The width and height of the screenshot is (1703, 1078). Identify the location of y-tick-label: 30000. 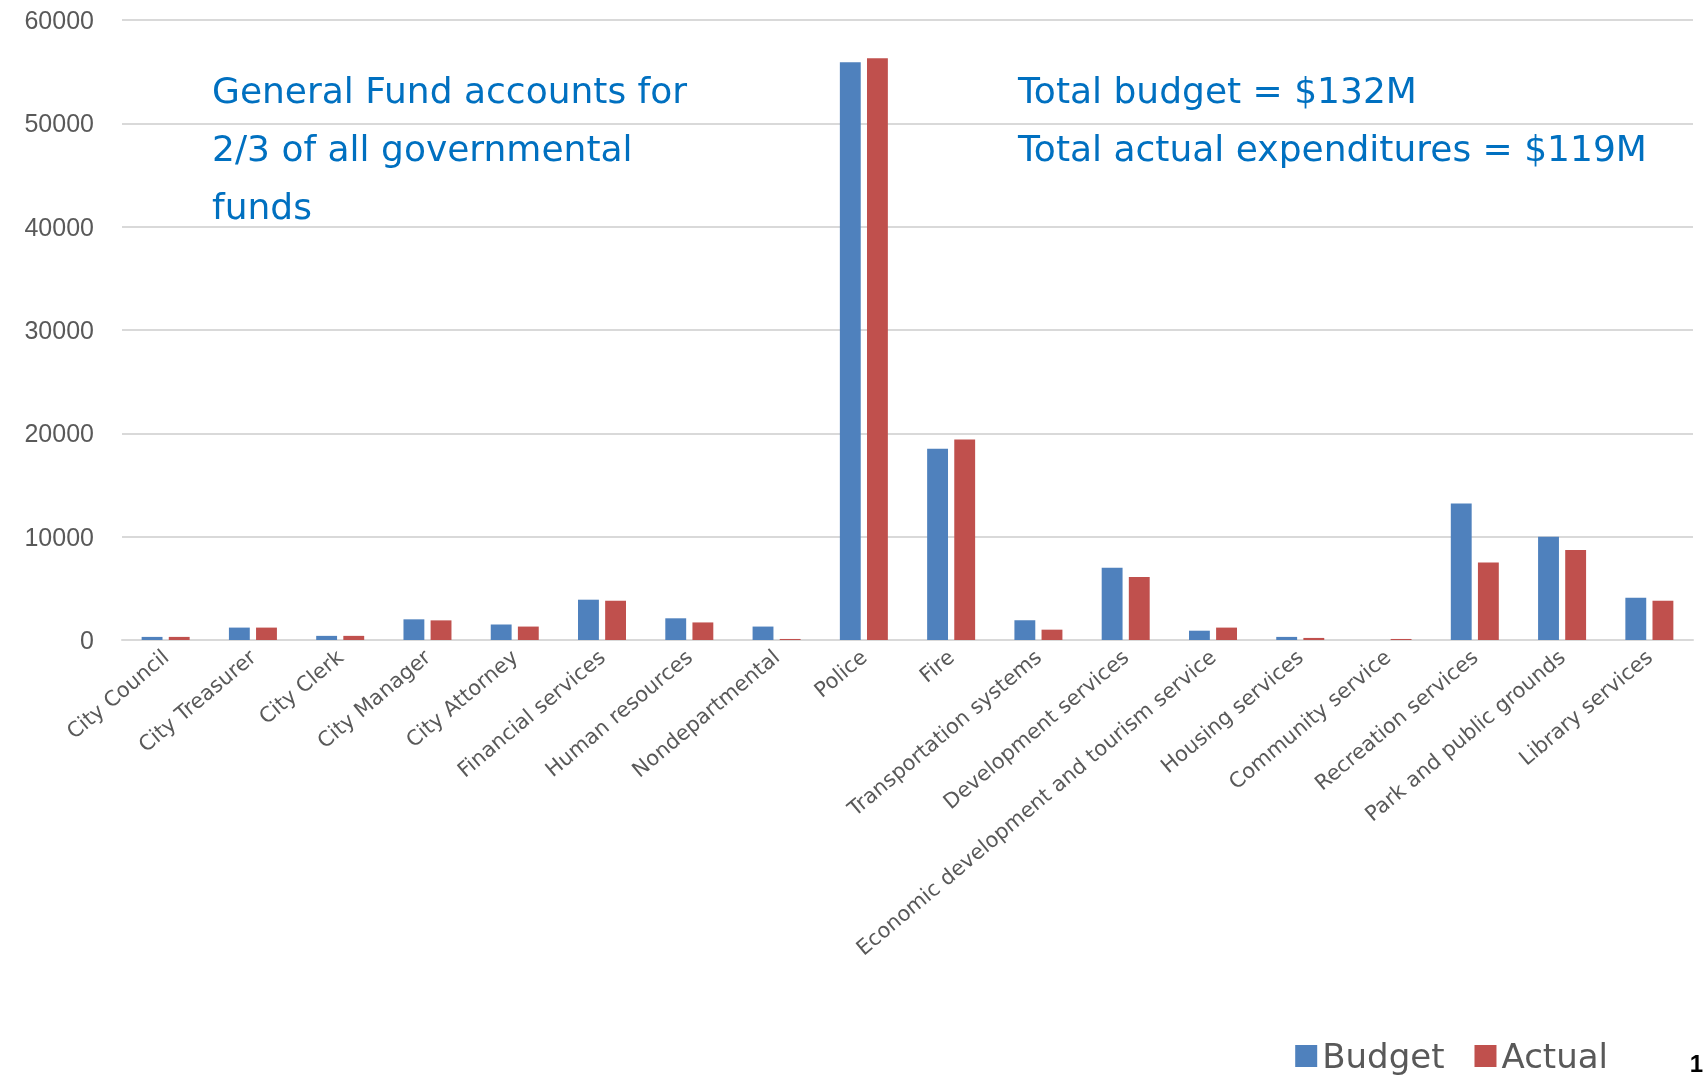
(59, 330).